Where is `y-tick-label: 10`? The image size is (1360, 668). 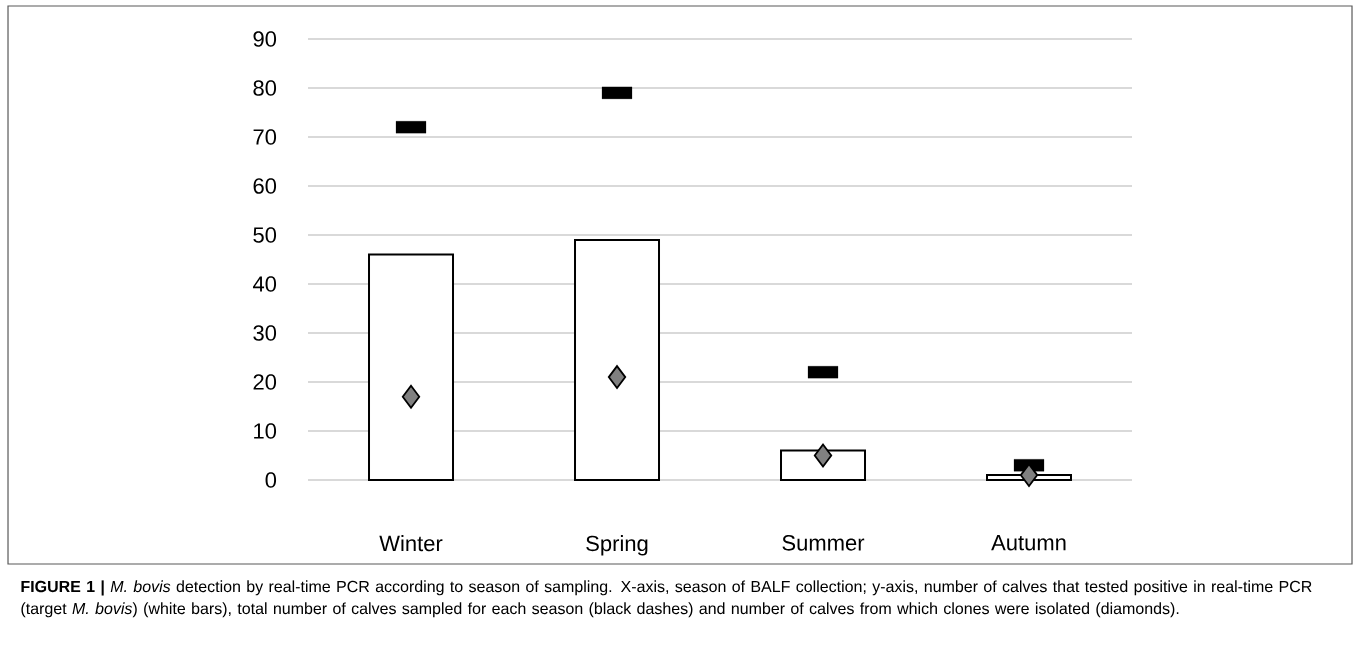
y-tick-label: 10 is located at coordinates (265, 431).